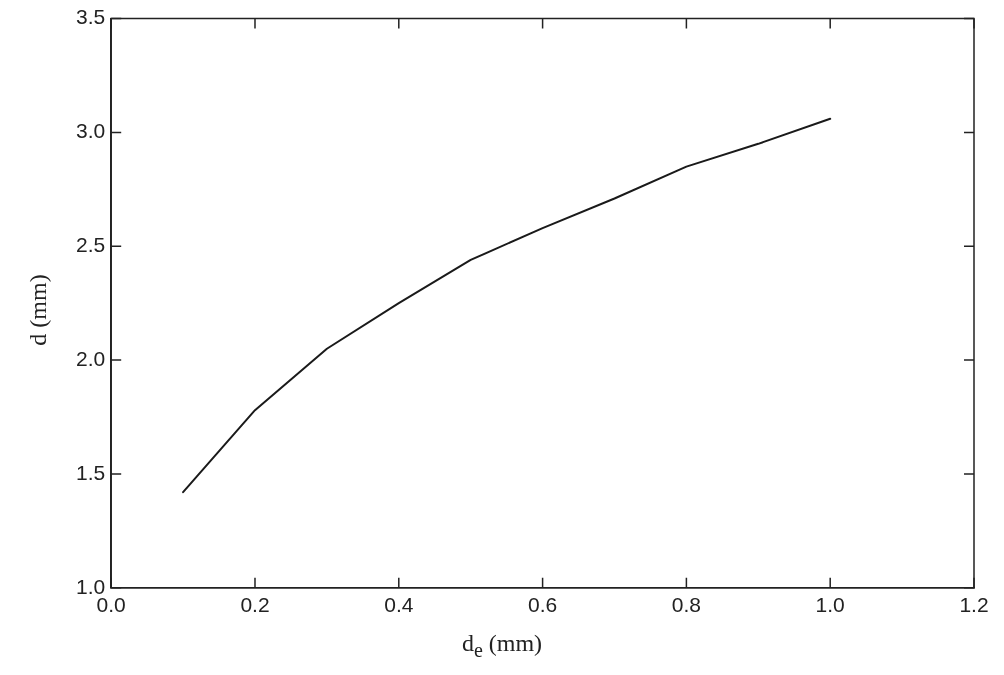 The height and width of the screenshot is (675, 1004). Describe the element at coordinates (90, 131) in the screenshot. I see `y-tick-label: 3.0` at that location.